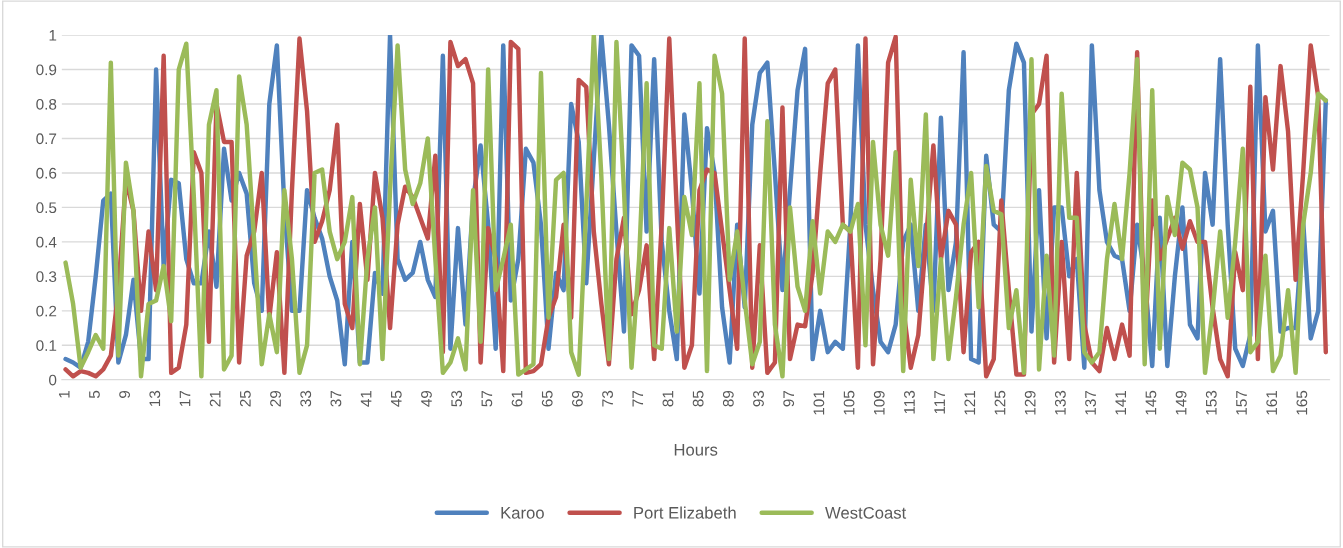 The width and height of the screenshot is (1343, 548). What do you see at coordinates (696, 450) in the screenshot?
I see `x-axis-title: Hours` at bounding box center [696, 450].